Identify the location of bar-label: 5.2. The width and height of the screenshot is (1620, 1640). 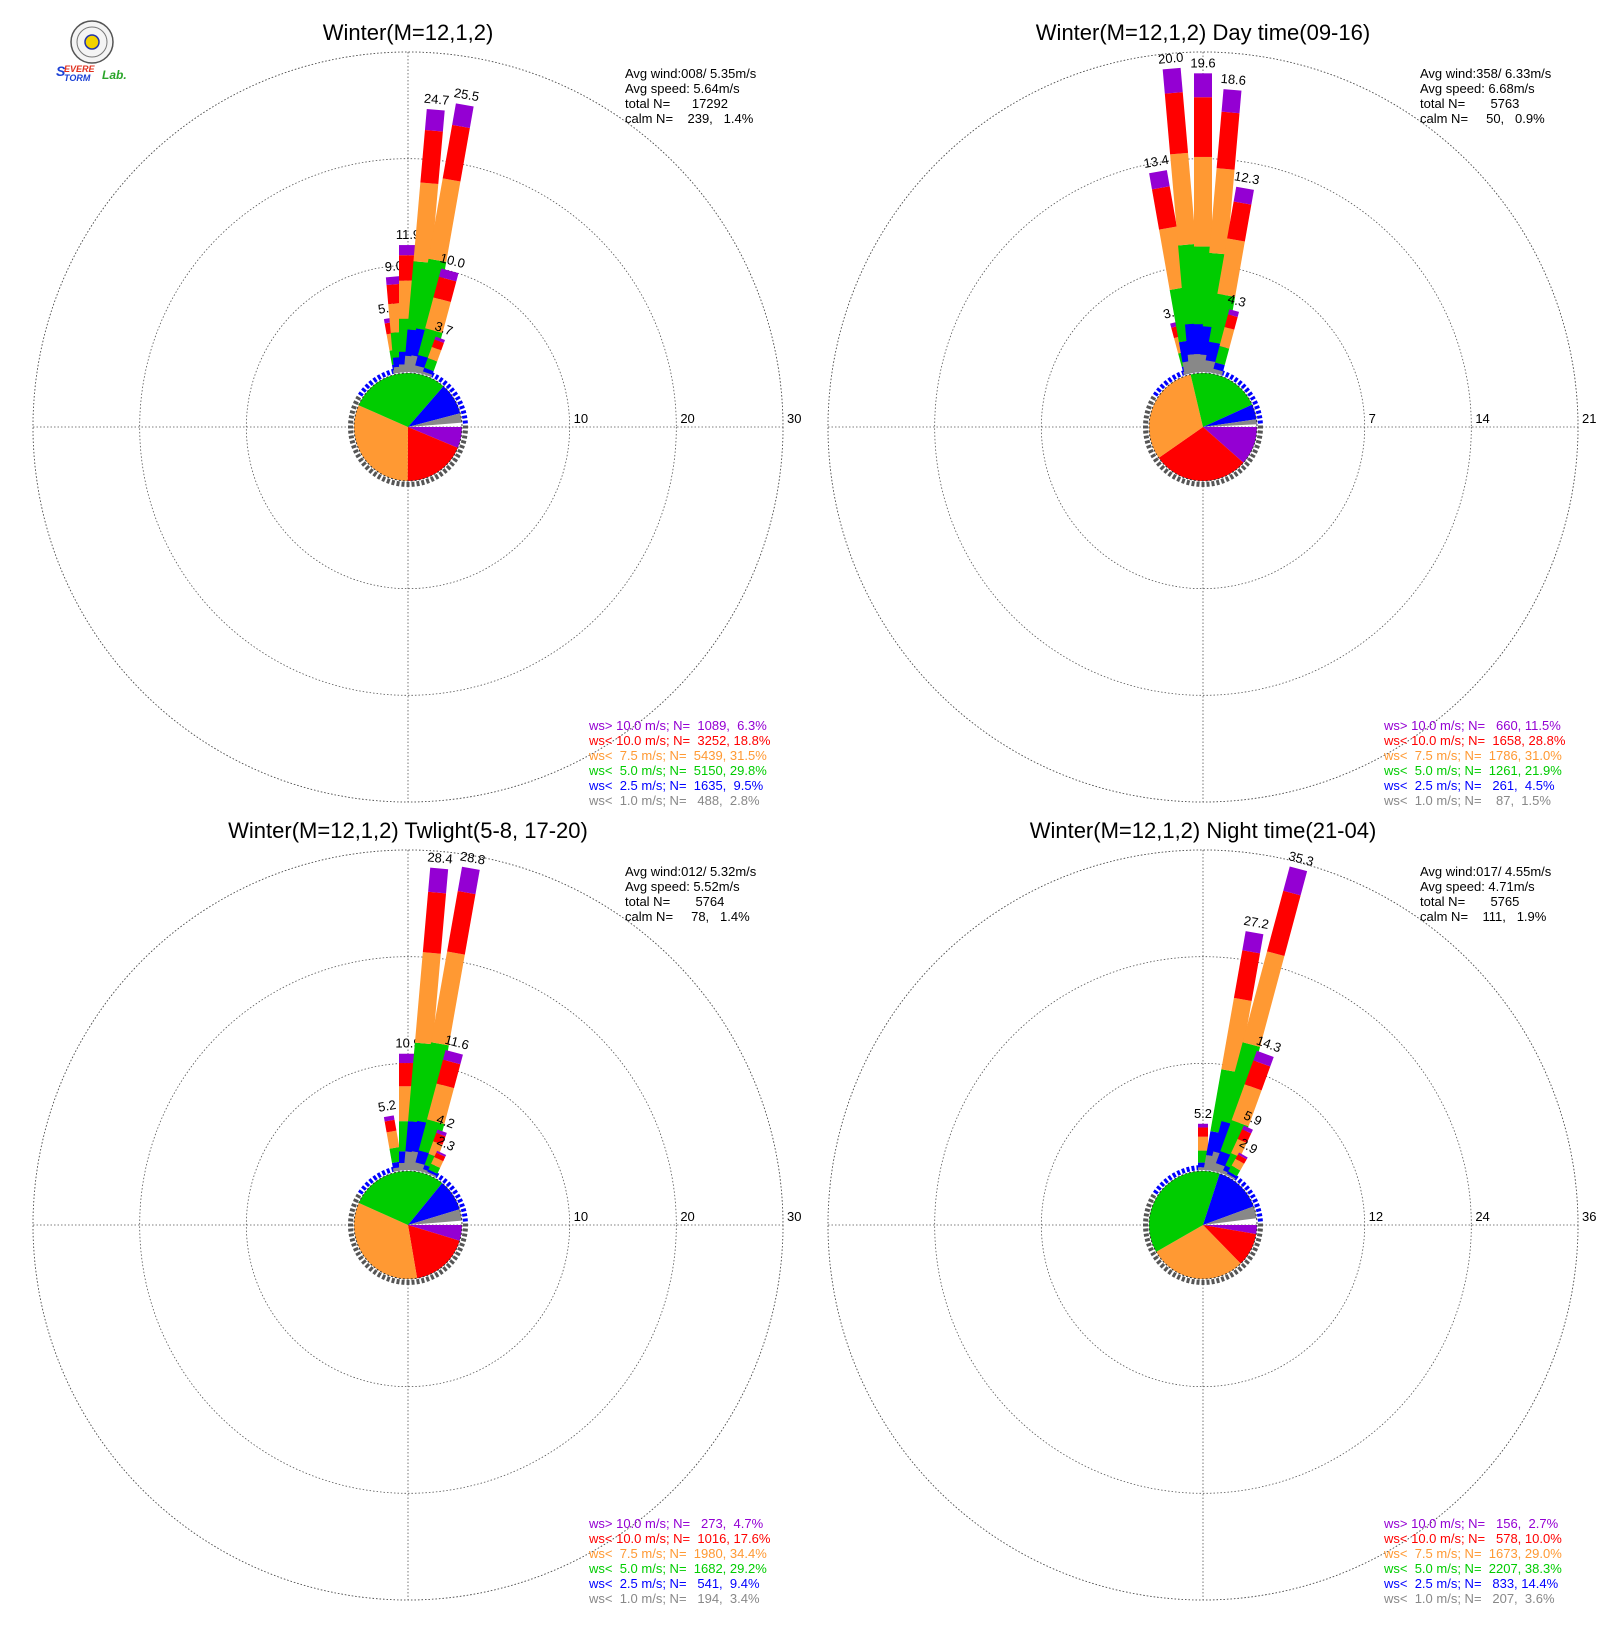
(387, 1106).